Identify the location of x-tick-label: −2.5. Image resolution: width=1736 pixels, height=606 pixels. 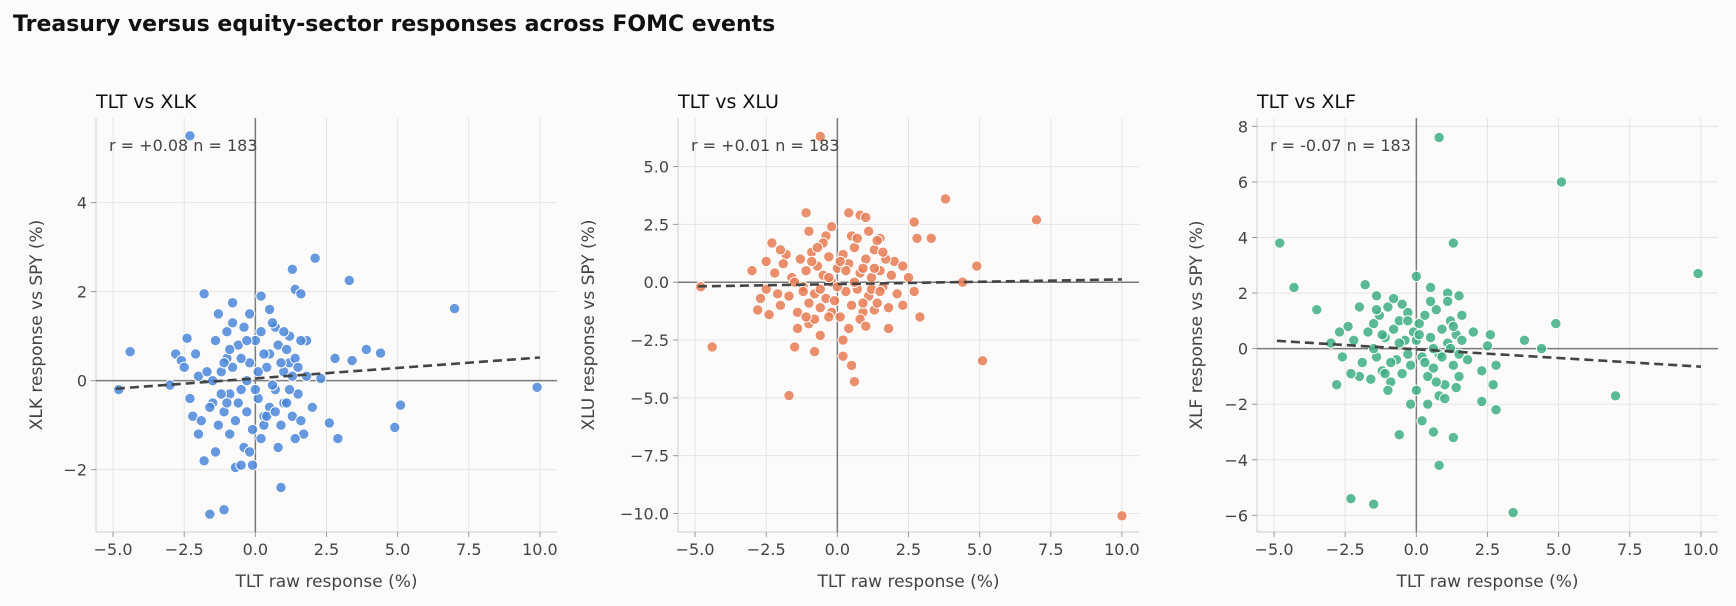
(1345, 549).